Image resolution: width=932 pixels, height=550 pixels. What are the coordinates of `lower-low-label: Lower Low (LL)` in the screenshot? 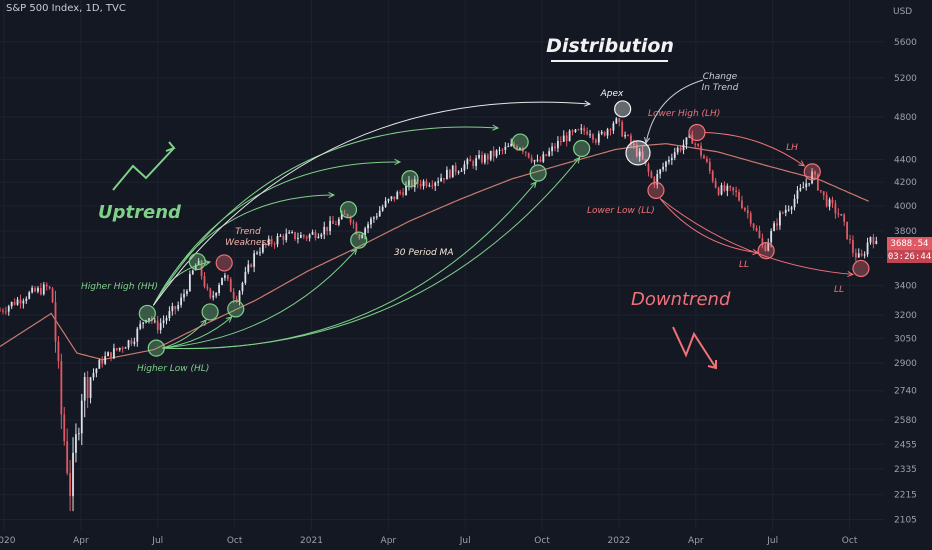 It's located at (621, 211).